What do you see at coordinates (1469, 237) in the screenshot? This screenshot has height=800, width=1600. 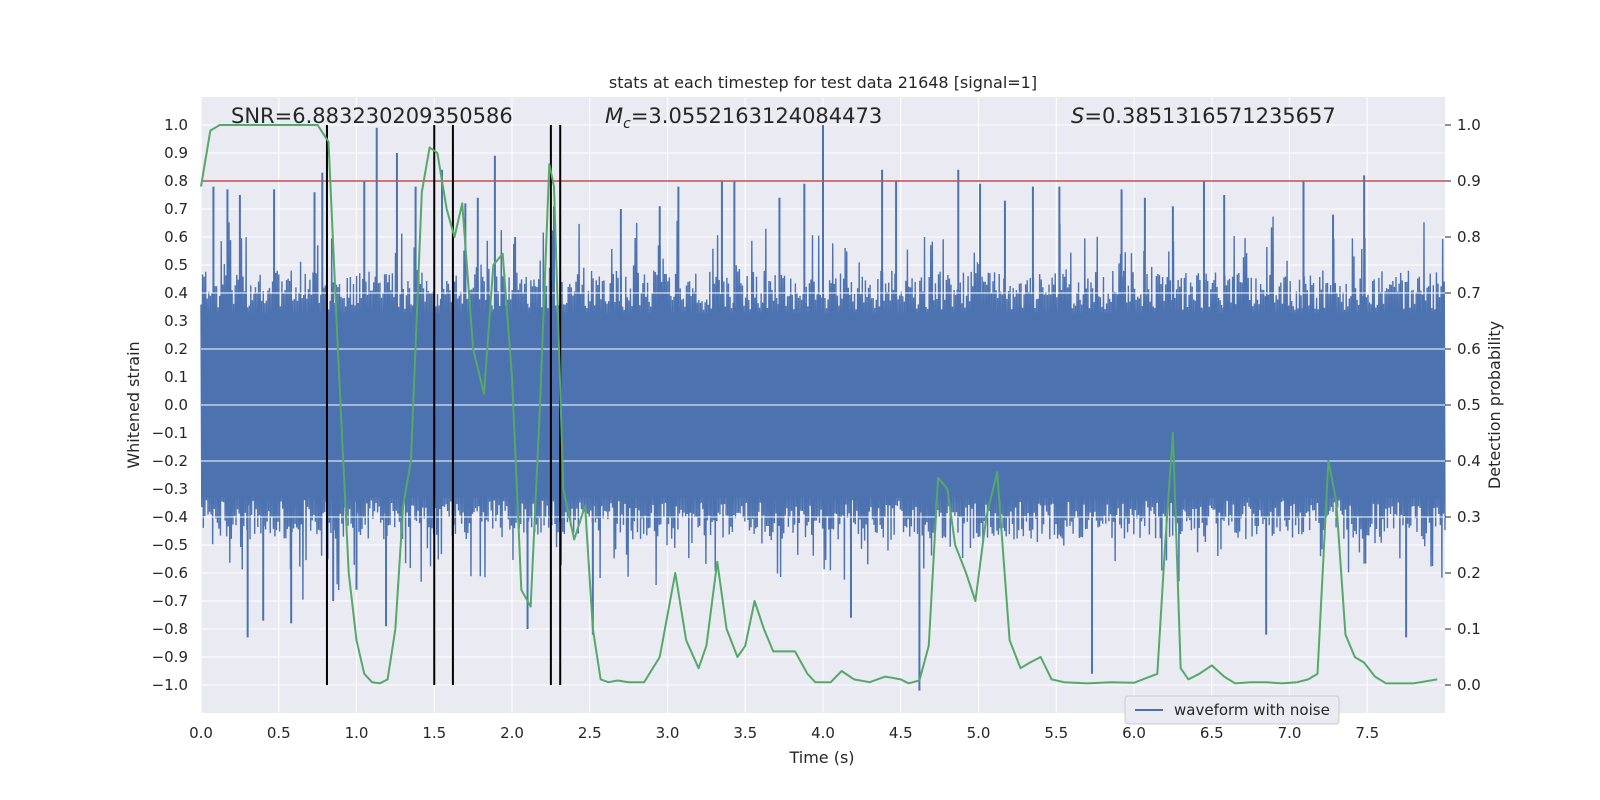 I see `y2-tick-label: 0.8` at bounding box center [1469, 237].